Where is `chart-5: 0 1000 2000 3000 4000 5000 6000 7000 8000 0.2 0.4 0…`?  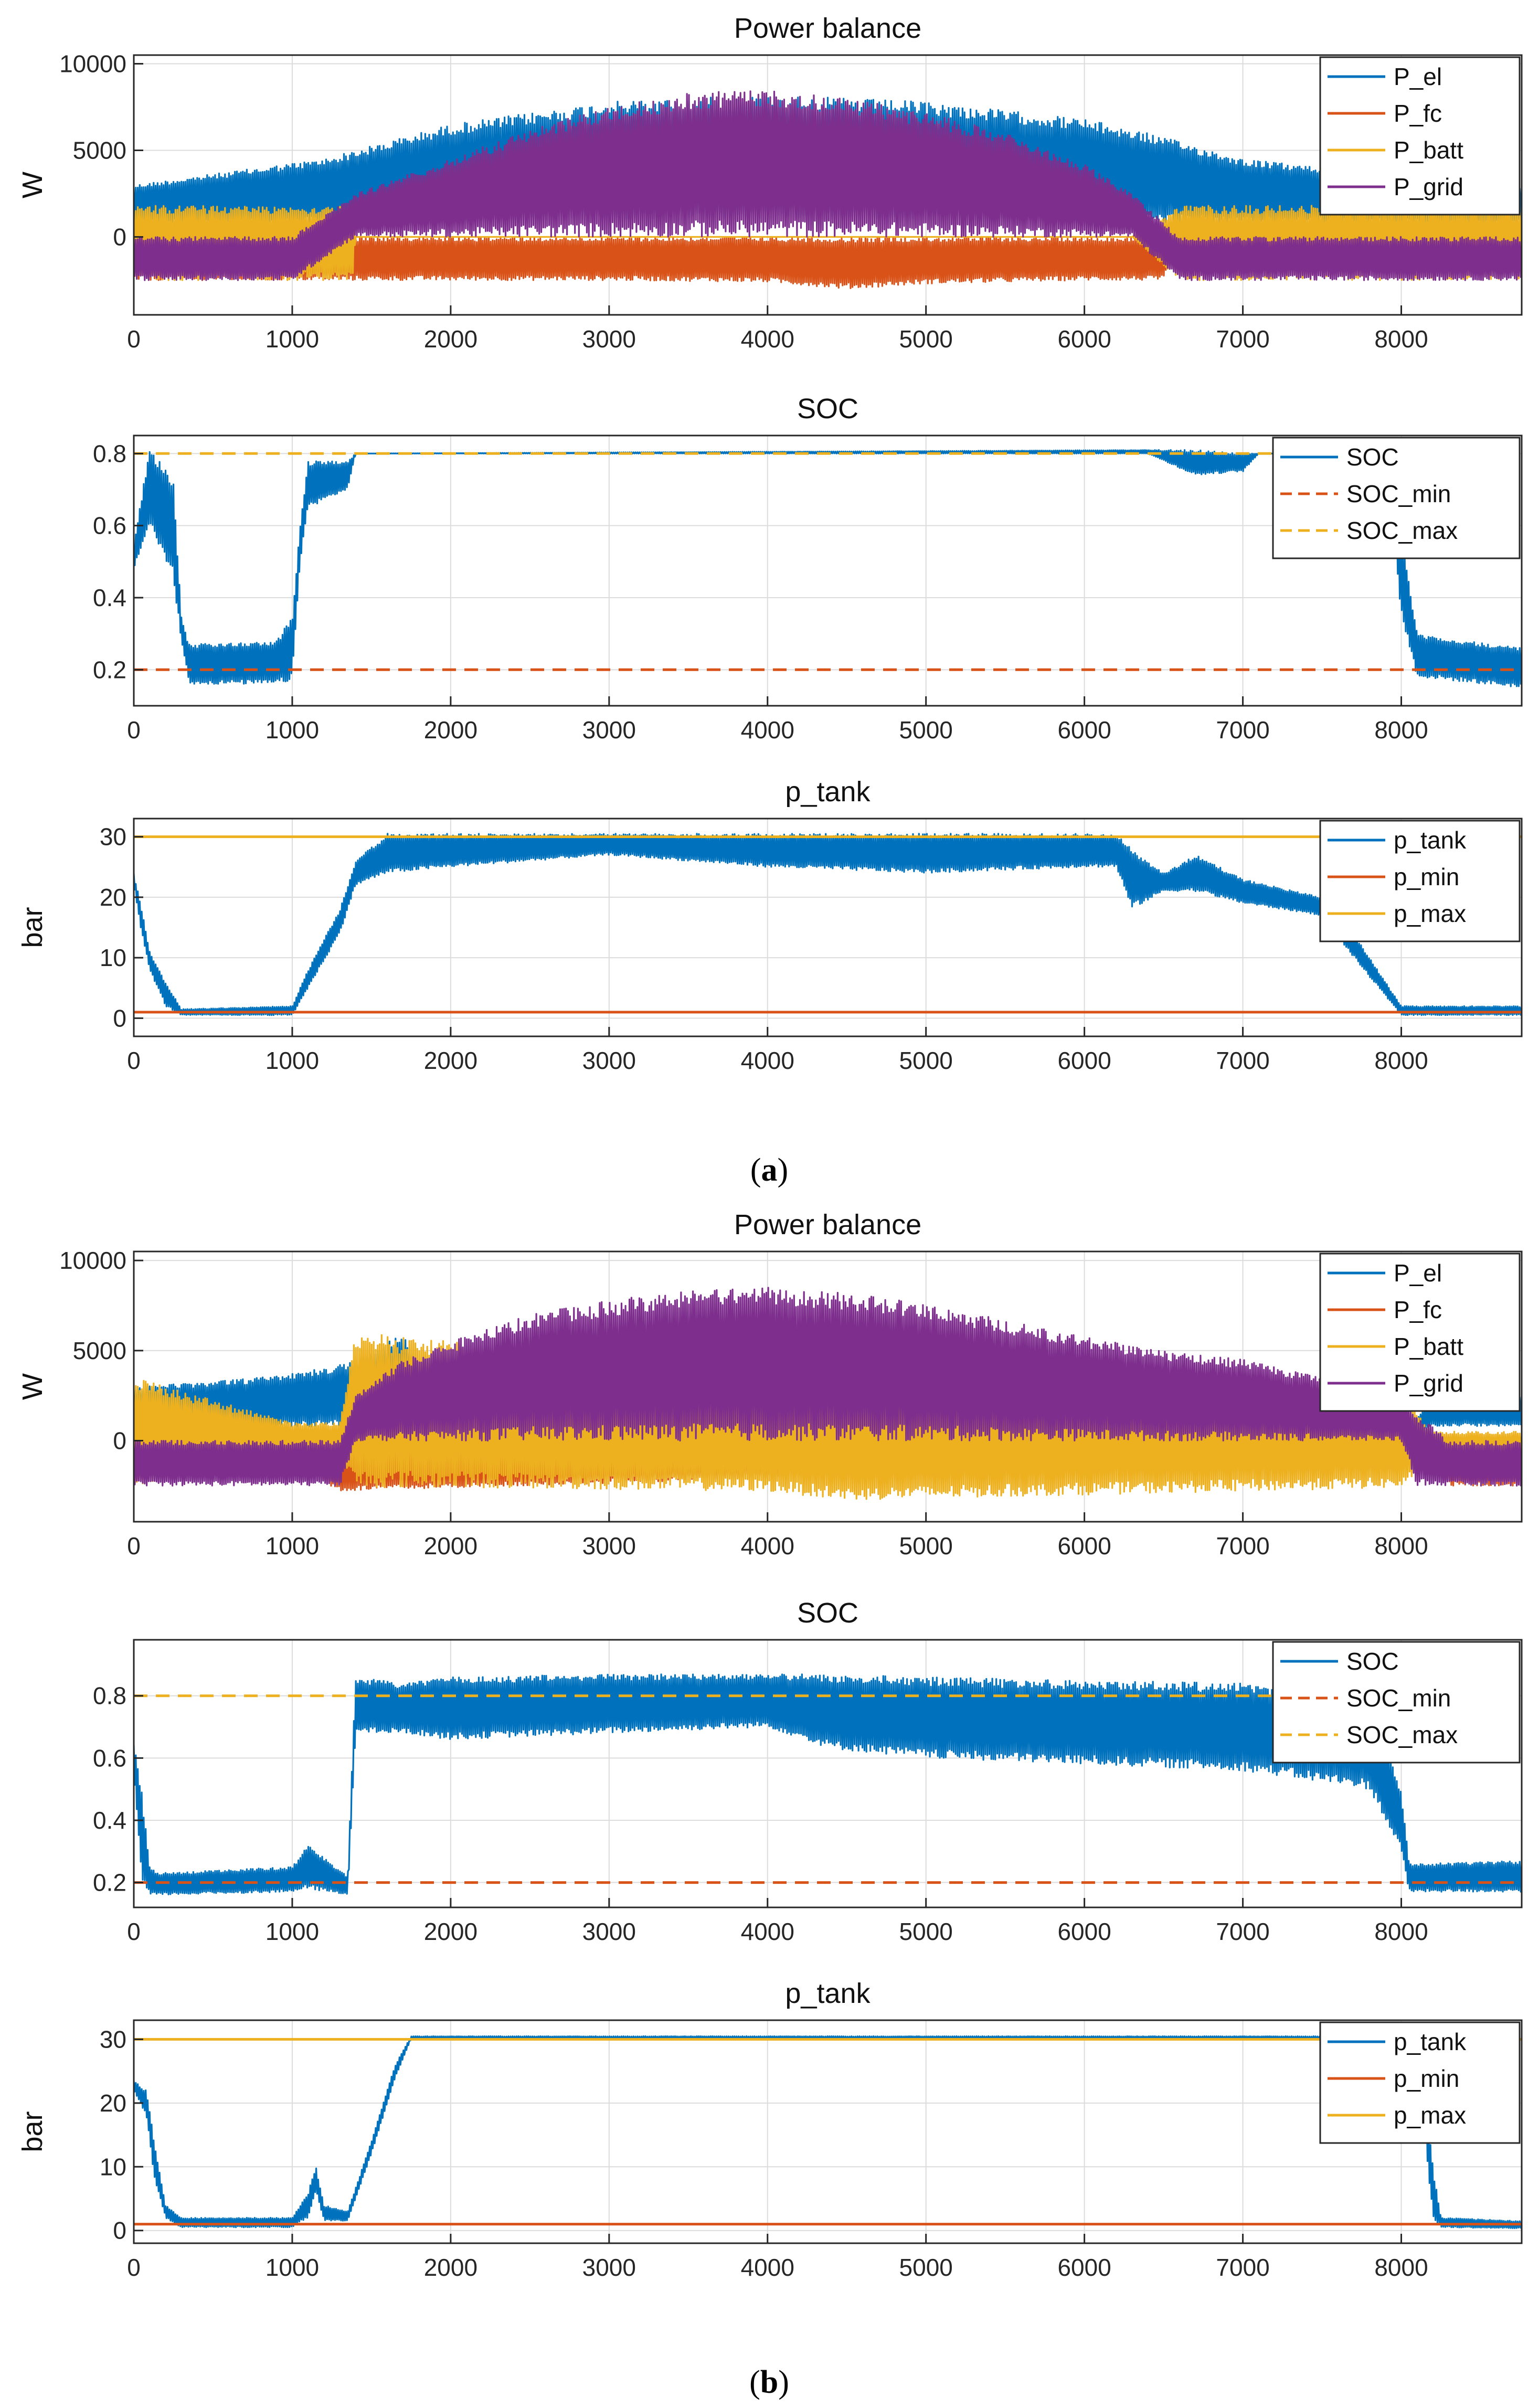
chart-5: 0 1000 2000 3000 4000 5000 6000 7000 8000 0.2 0.4 0… is located at coordinates (808, 1771).